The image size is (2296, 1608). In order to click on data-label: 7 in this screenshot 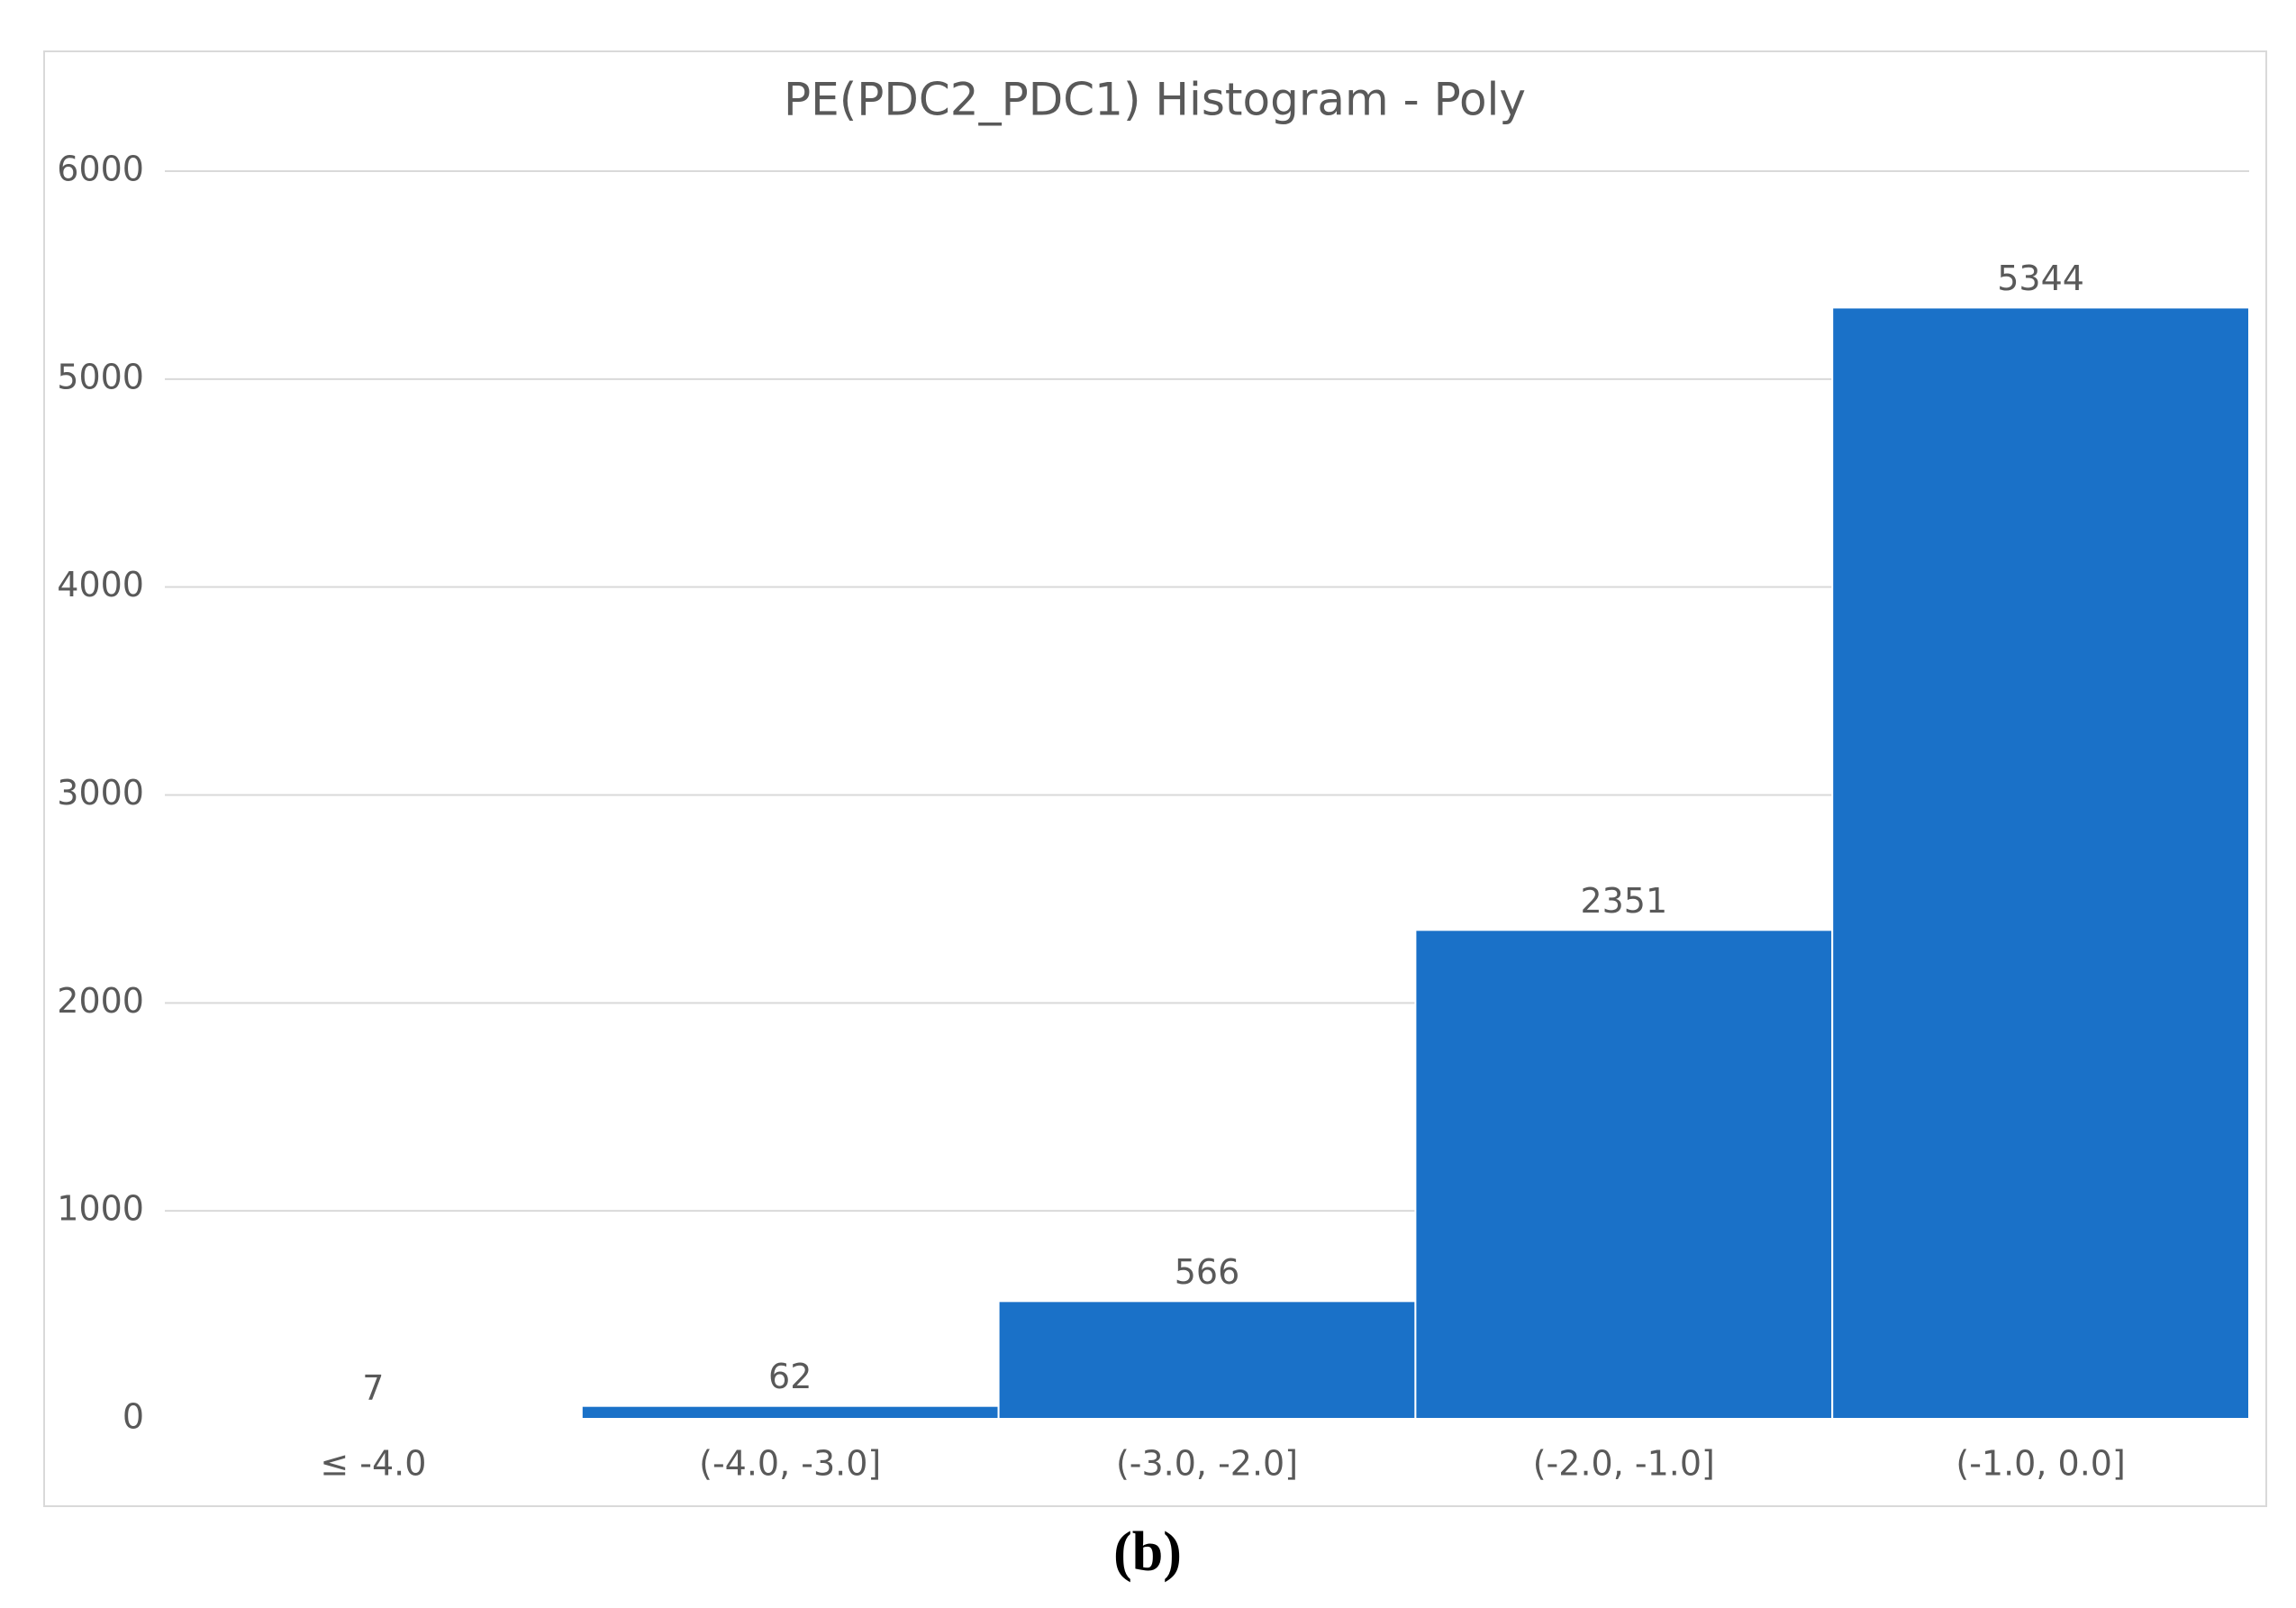, I will do `click(373, 1388)`.